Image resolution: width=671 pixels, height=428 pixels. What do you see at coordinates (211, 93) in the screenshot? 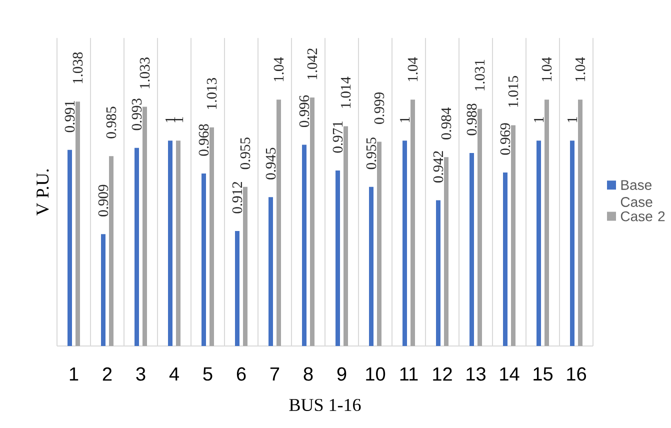
I see `data-label: 1.013` at bounding box center [211, 93].